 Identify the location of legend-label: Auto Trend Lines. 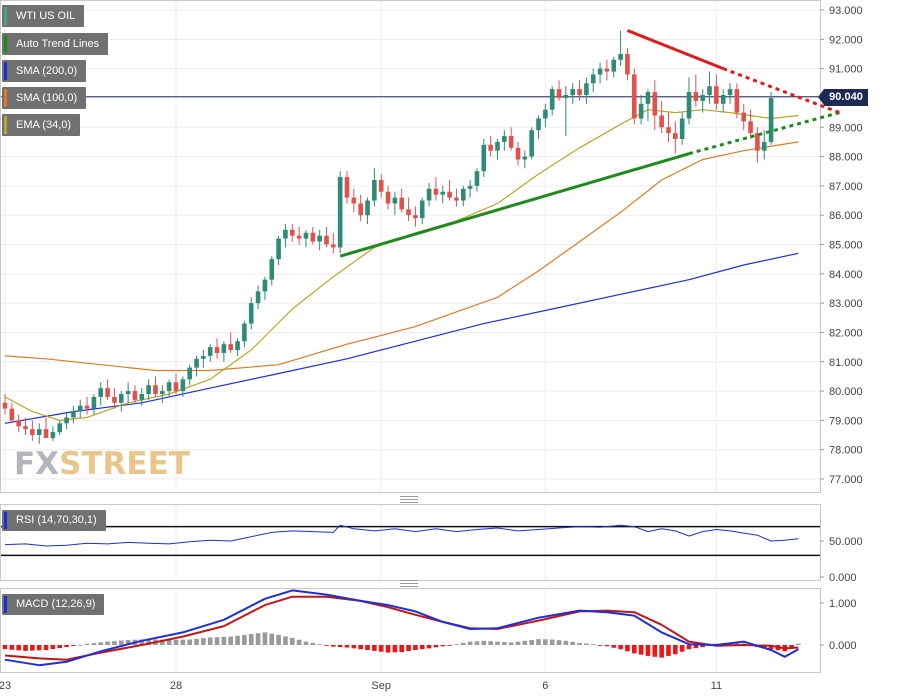
(58, 44).